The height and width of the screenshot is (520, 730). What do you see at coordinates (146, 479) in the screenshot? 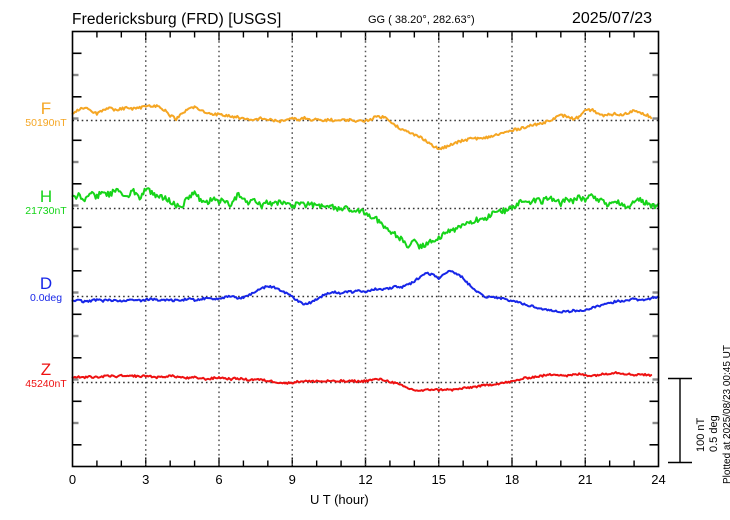
I see `x-tick-label-3: 3` at bounding box center [146, 479].